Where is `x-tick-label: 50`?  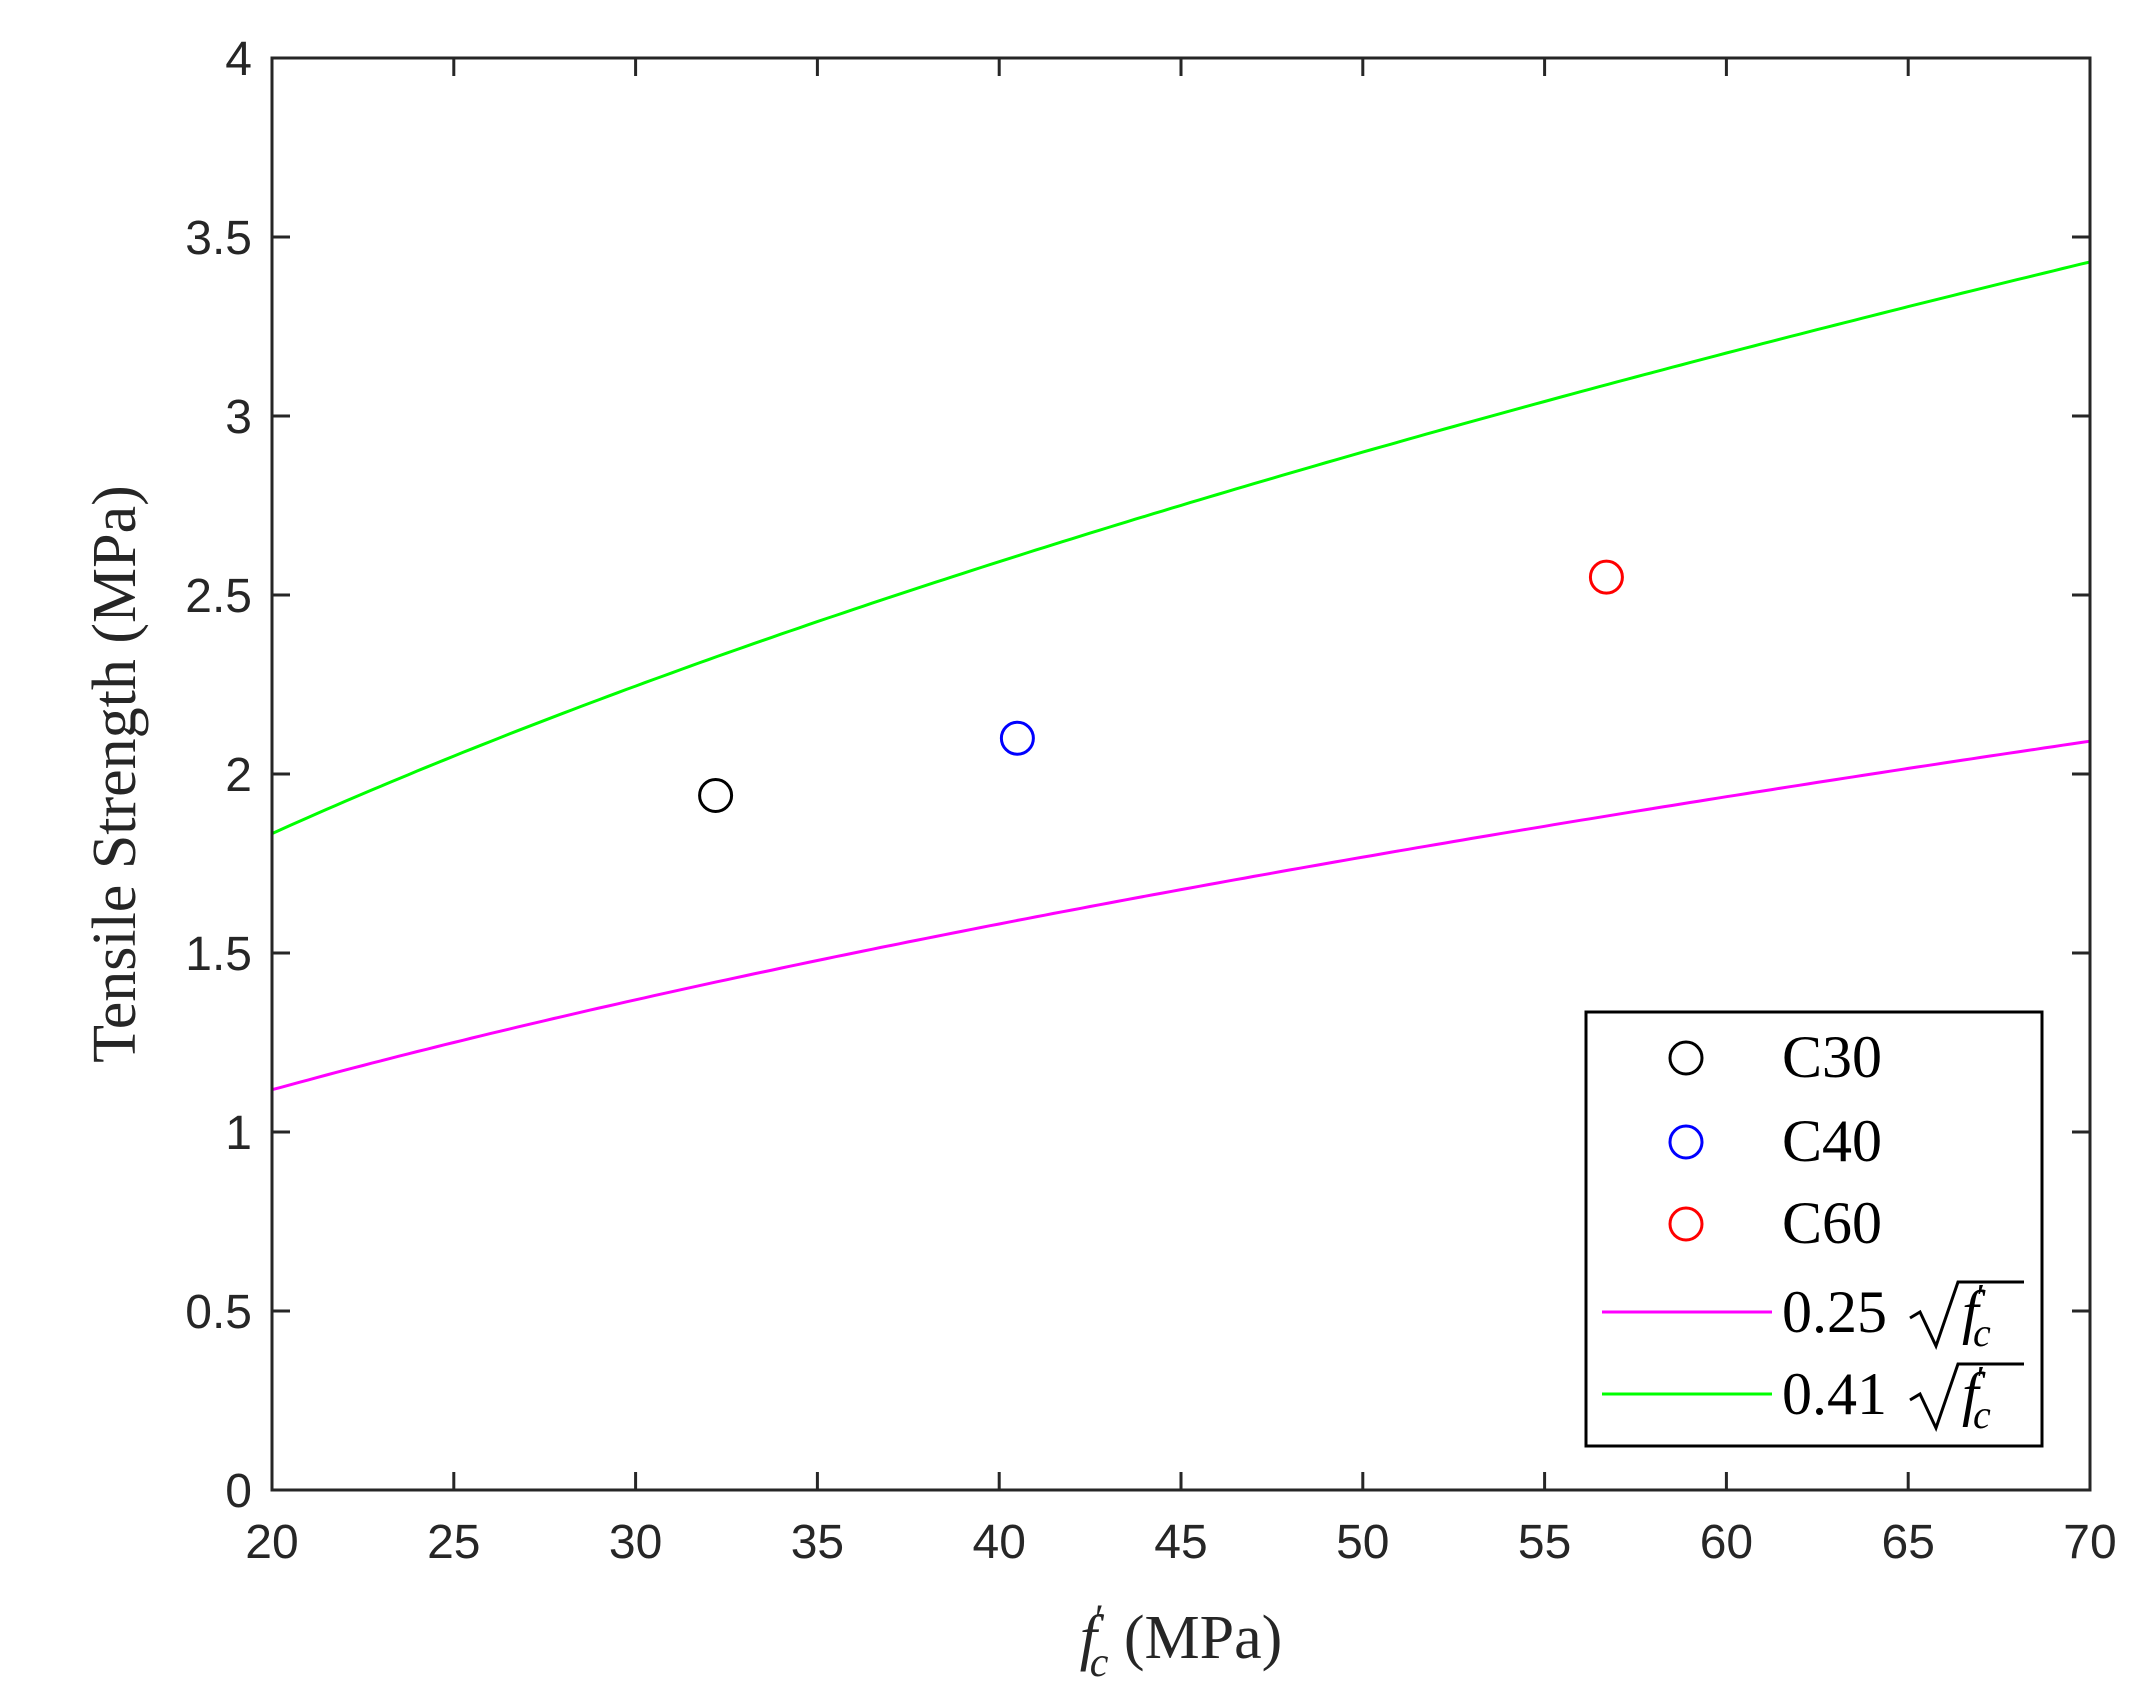
x-tick-label: 50 is located at coordinates (1362, 1542).